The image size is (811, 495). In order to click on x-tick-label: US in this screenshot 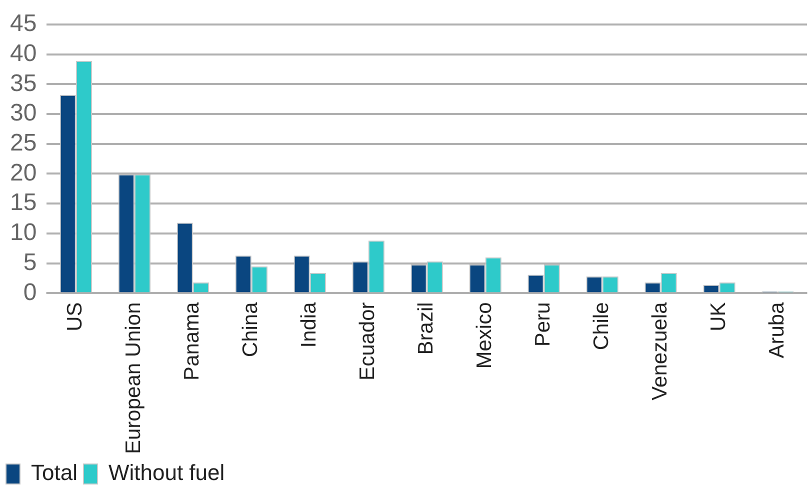, I will do `click(75, 317)`.